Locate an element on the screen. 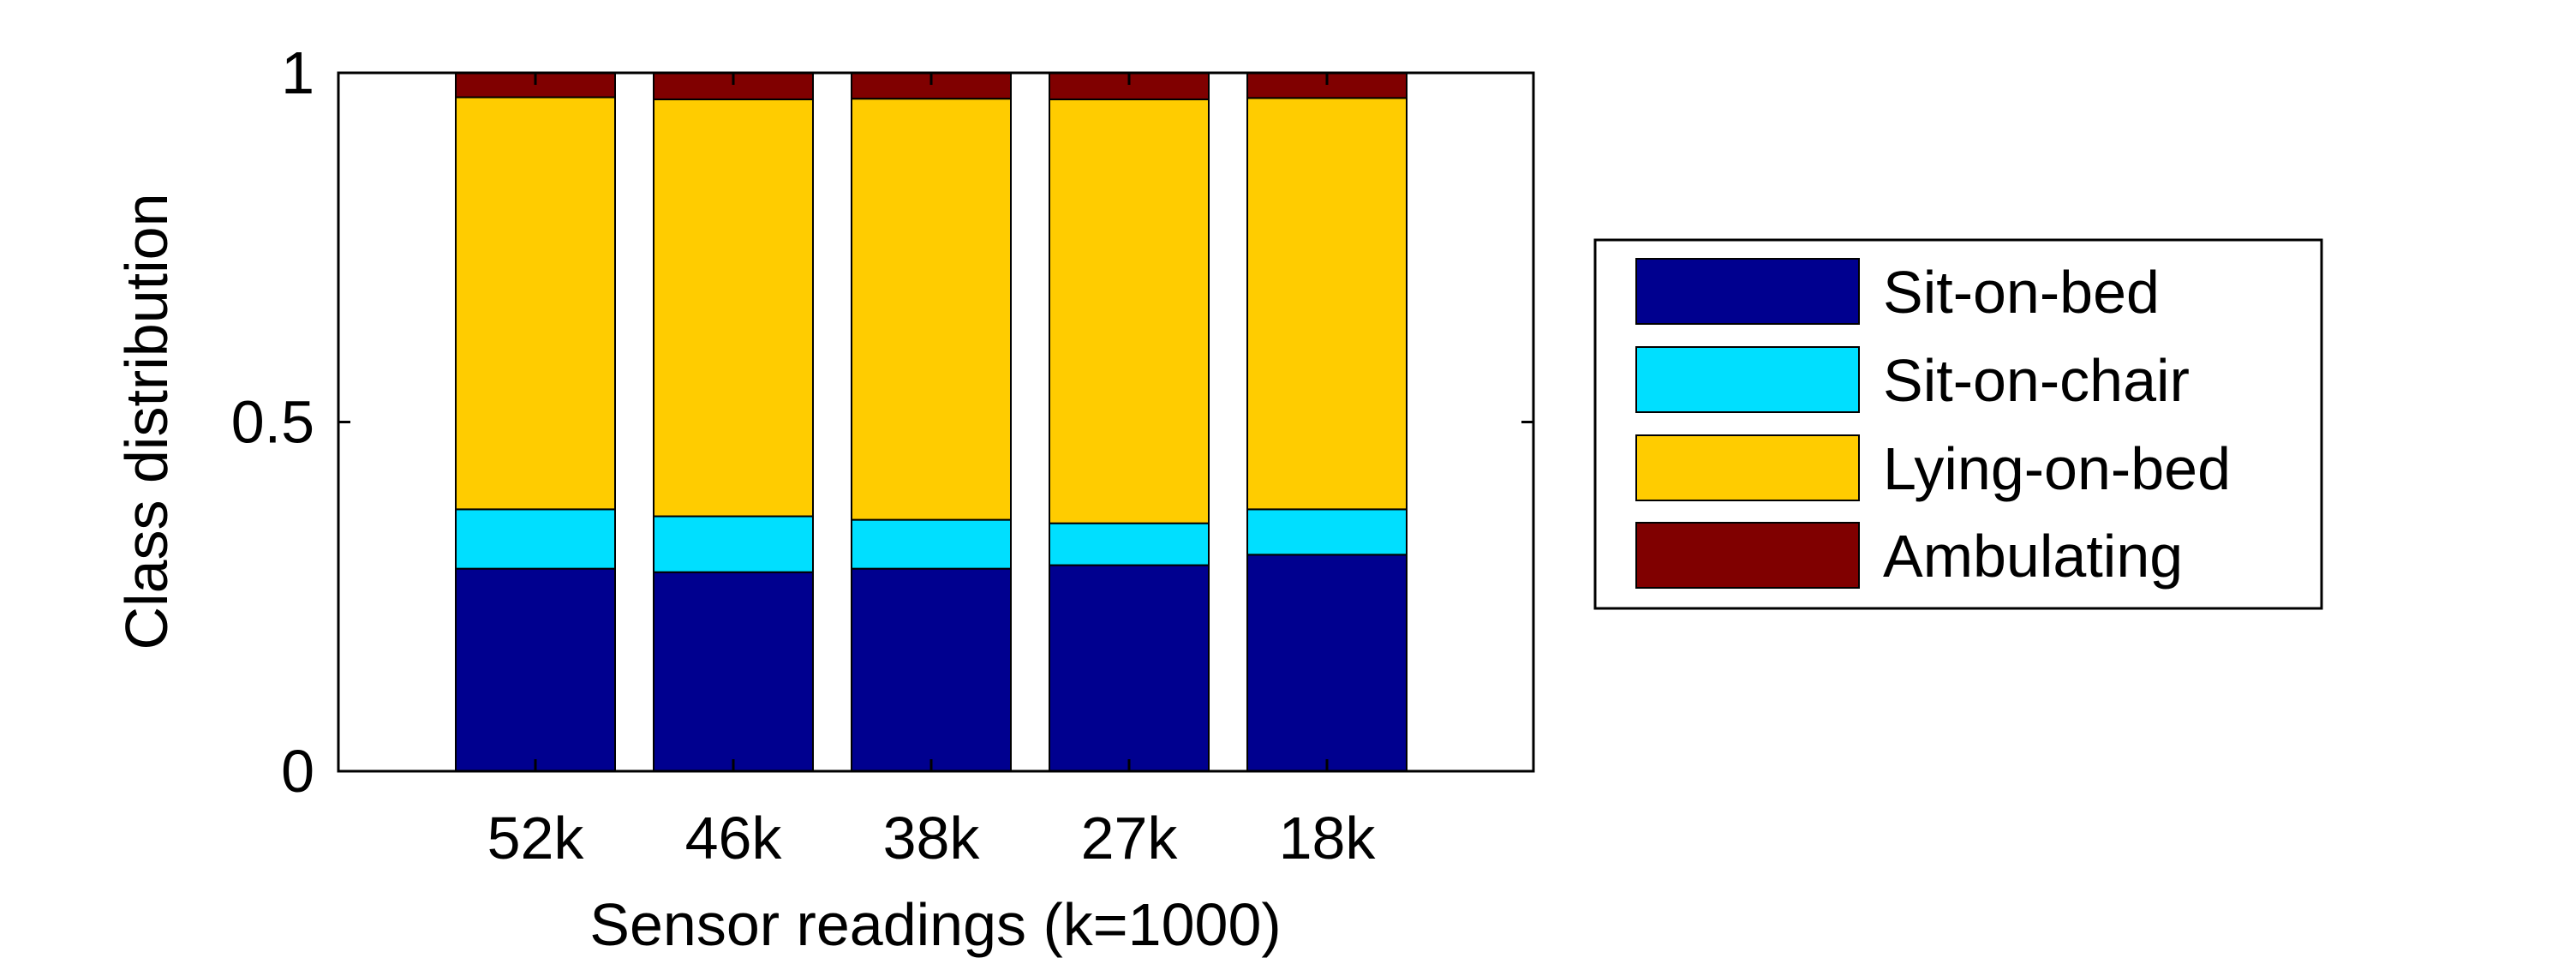 The height and width of the screenshot is (964, 2576). bar-segment-lying-on-bed-38k is located at coordinates (932, 310).